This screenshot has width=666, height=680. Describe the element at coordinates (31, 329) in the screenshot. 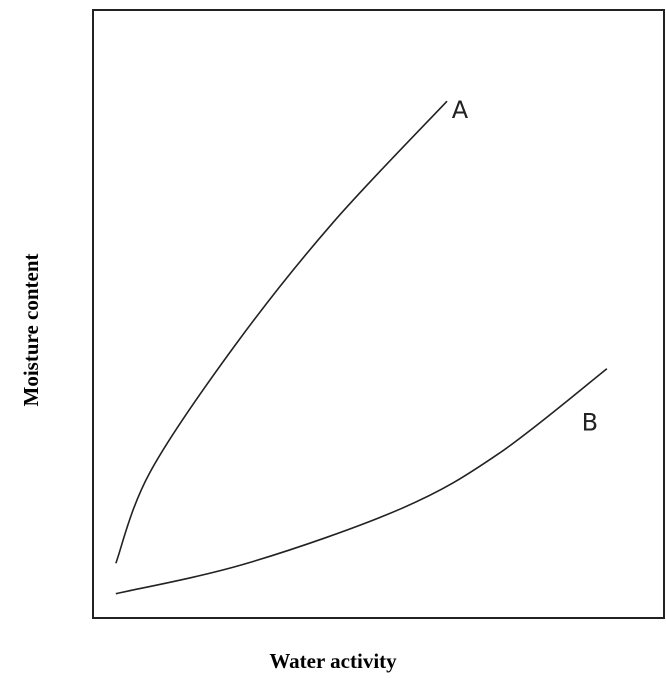

I see `y-axis-title: Moisture content` at that location.